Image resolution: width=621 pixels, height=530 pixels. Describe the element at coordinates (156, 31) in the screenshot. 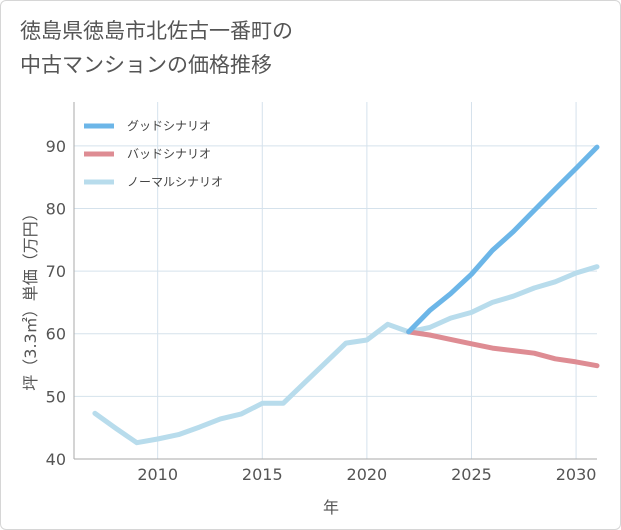

I see `chart-title-line-1: 徳島県徳島市北佐古一番町の` at that location.